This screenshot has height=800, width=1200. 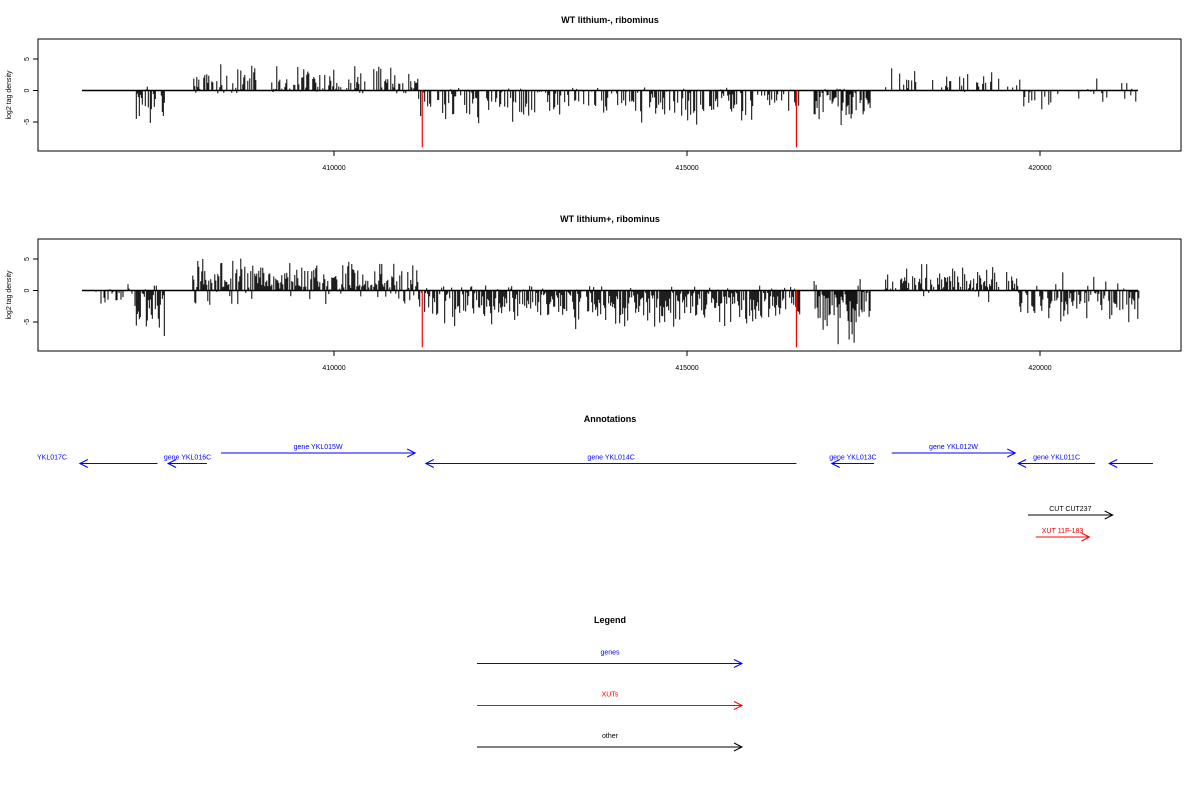 I want to click on annotation-gene: gene YKL015W, so click(x=319, y=451).